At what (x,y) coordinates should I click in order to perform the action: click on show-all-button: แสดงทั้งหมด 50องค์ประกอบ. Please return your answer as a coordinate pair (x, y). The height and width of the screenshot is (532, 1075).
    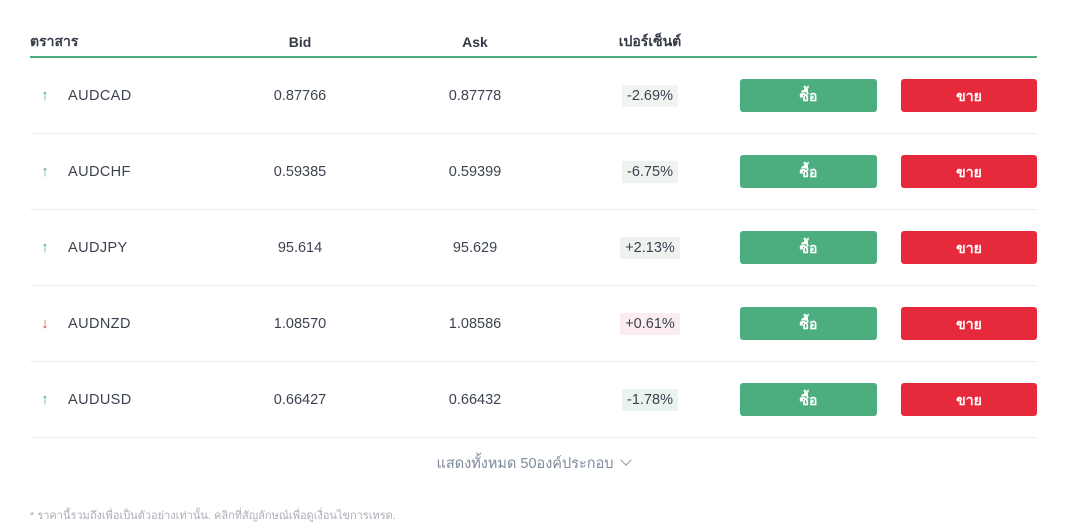
    Looking at the image, I should click on (534, 463).